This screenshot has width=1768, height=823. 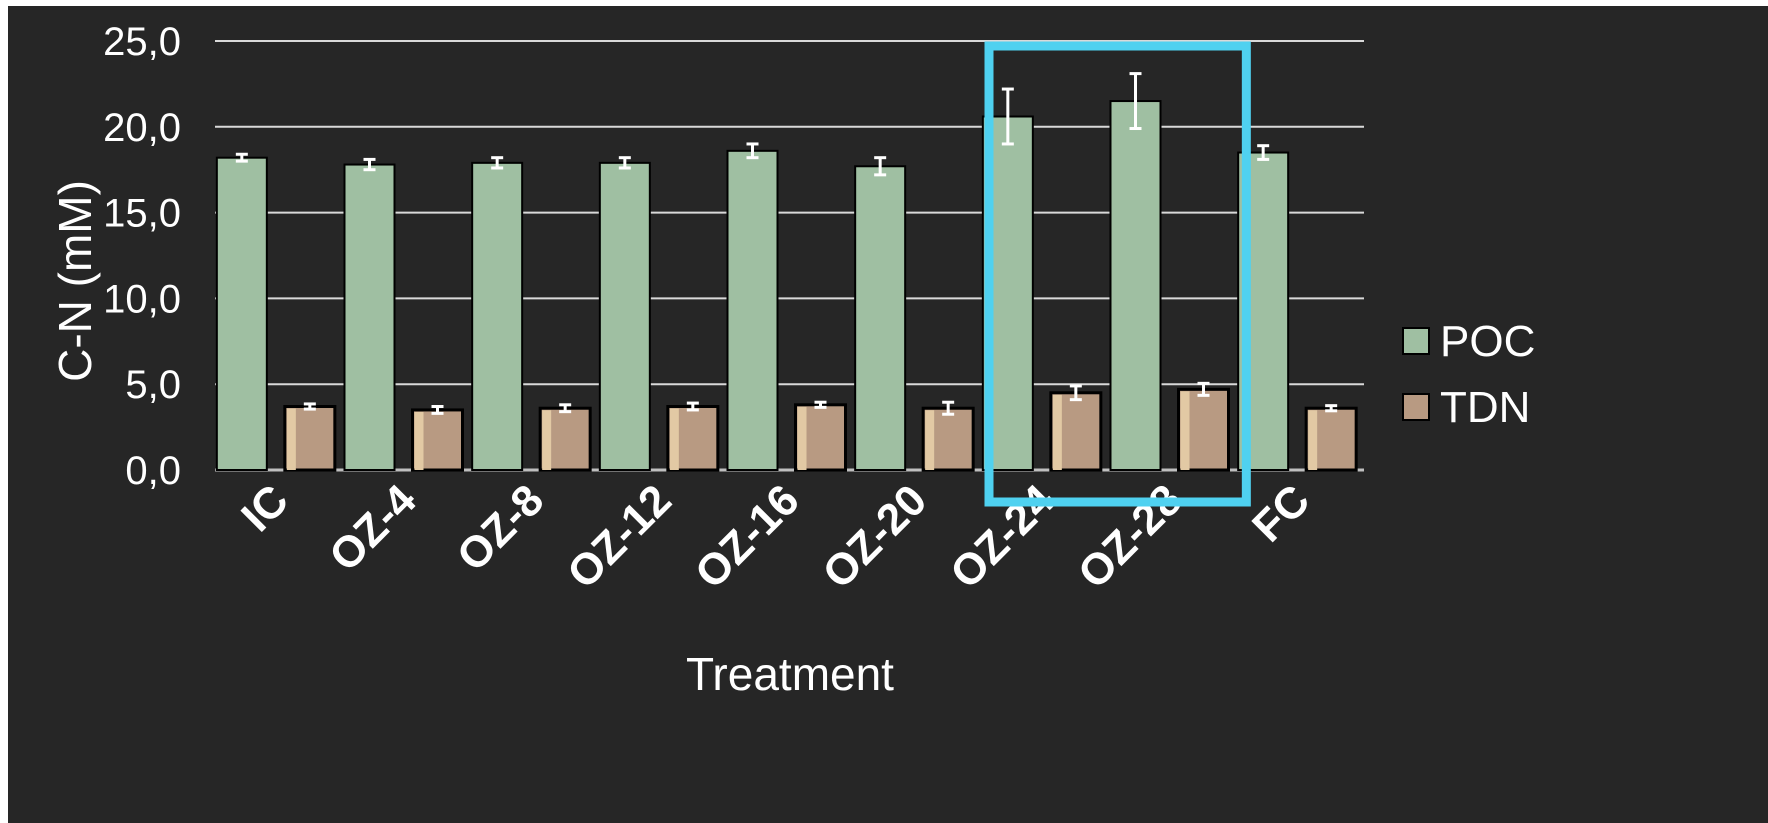 What do you see at coordinates (142, 42) in the screenshot?
I see `y-tick-label: 25,0` at bounding box center [142, 42].